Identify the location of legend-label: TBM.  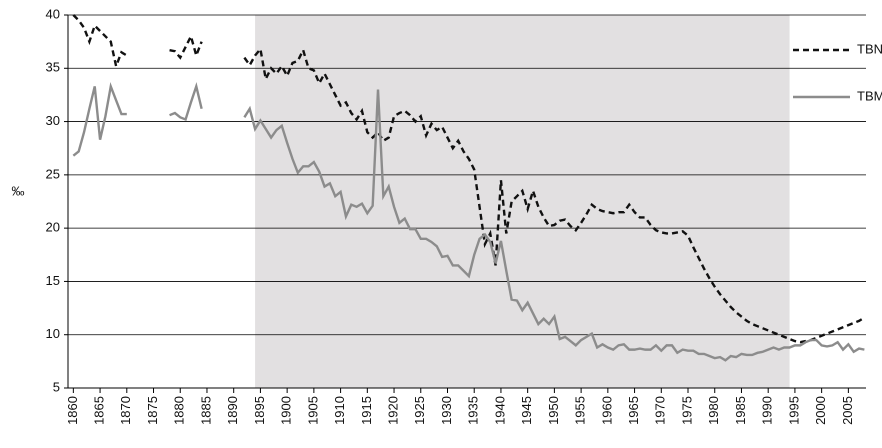
(869, 95).